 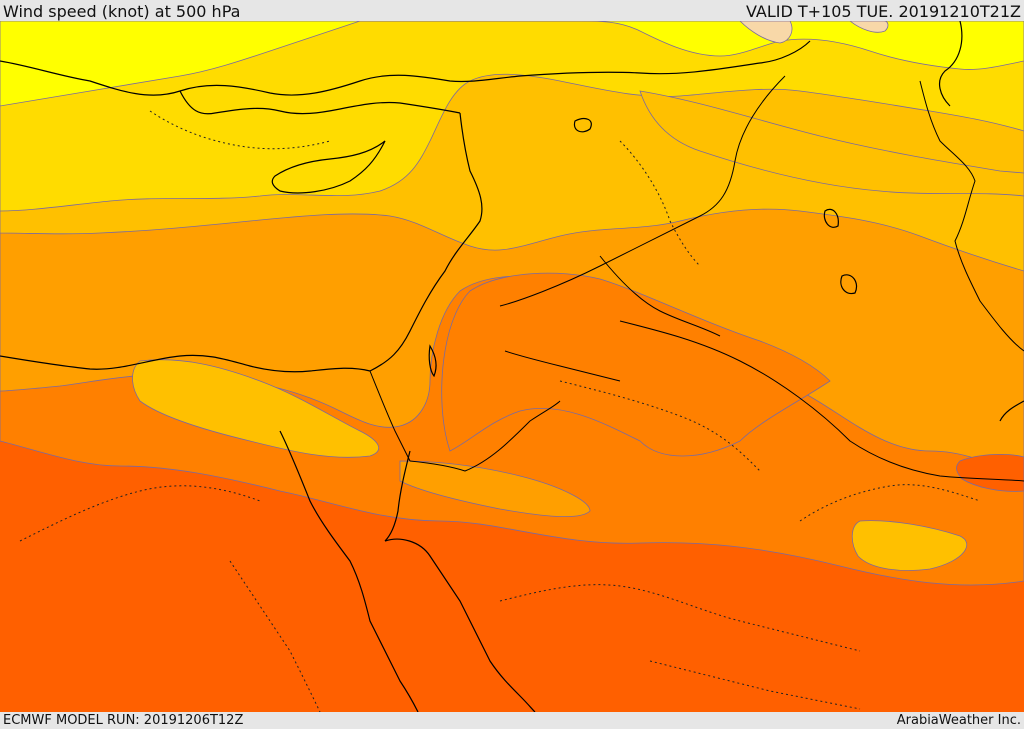 I want to click on band-amber-egypt, so click(x=256, y=408).